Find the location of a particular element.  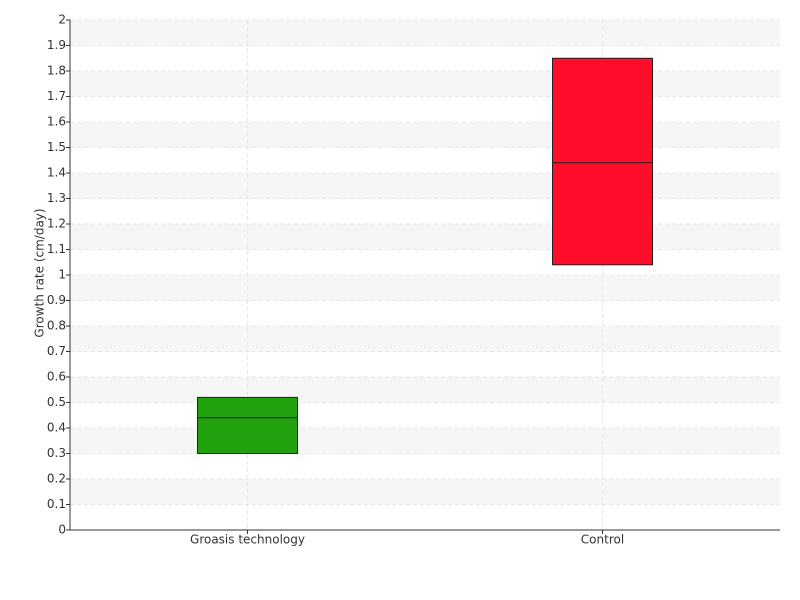

y-tick-label: 0.8 is located at coordinates (56, 326).